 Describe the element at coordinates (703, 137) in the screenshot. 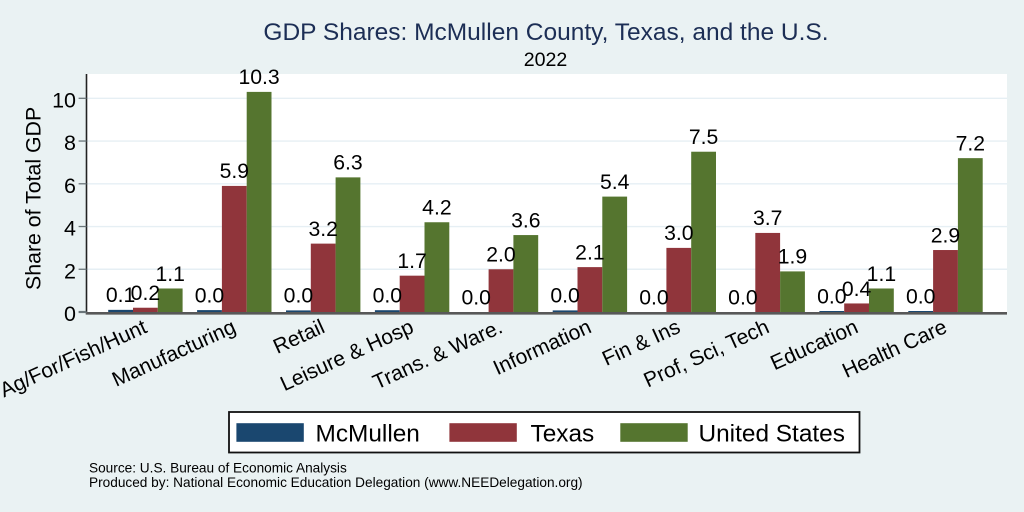

I see `svg-text: 7.5` at that location.